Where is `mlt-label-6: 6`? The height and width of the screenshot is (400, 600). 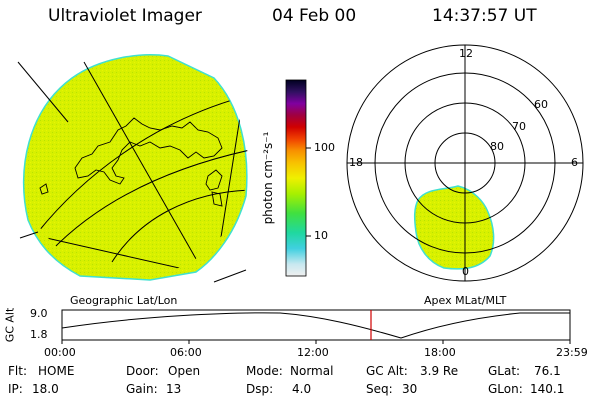
mlt-label-6: 6 is located at coordinates (574, 162).